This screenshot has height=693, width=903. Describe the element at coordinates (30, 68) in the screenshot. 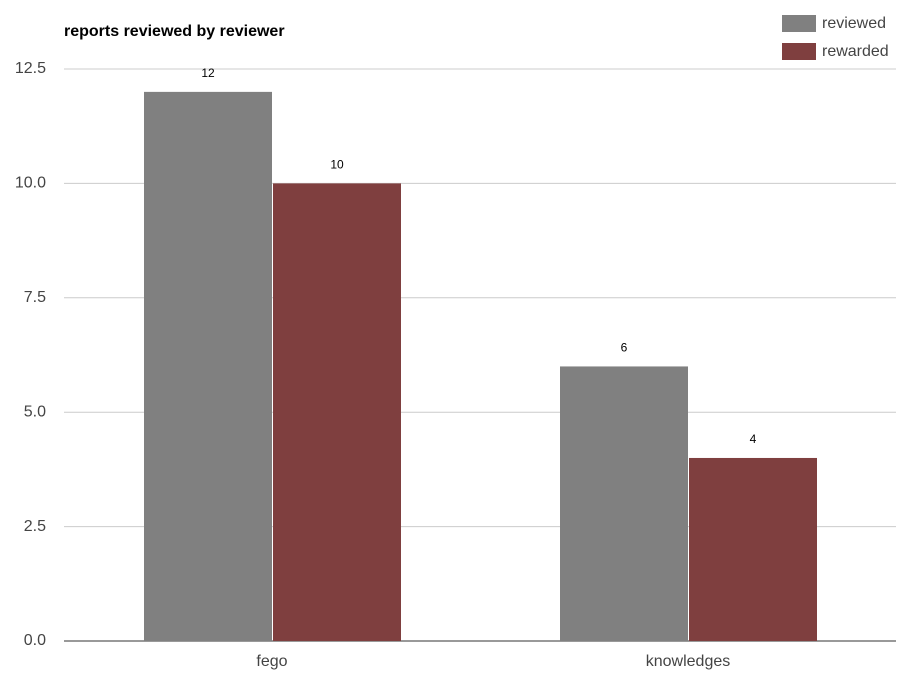

I see `y-tick-label: 12.5` at that location.